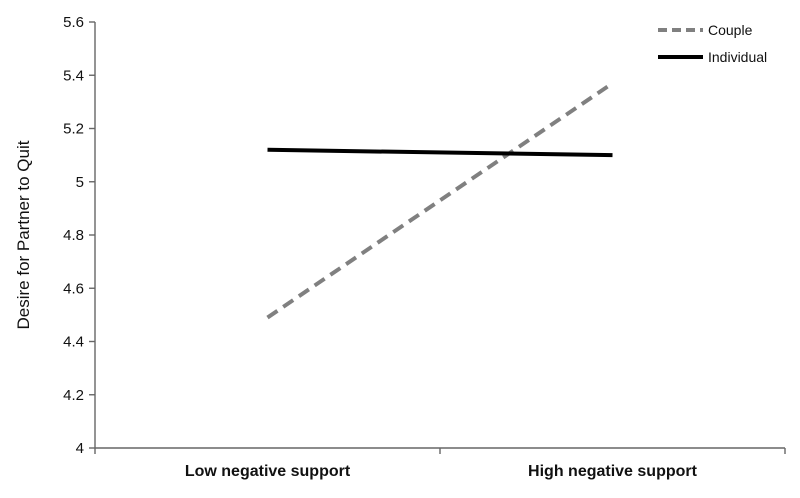  I want to click on y-tick-label: 4.8, so click(73, 235).